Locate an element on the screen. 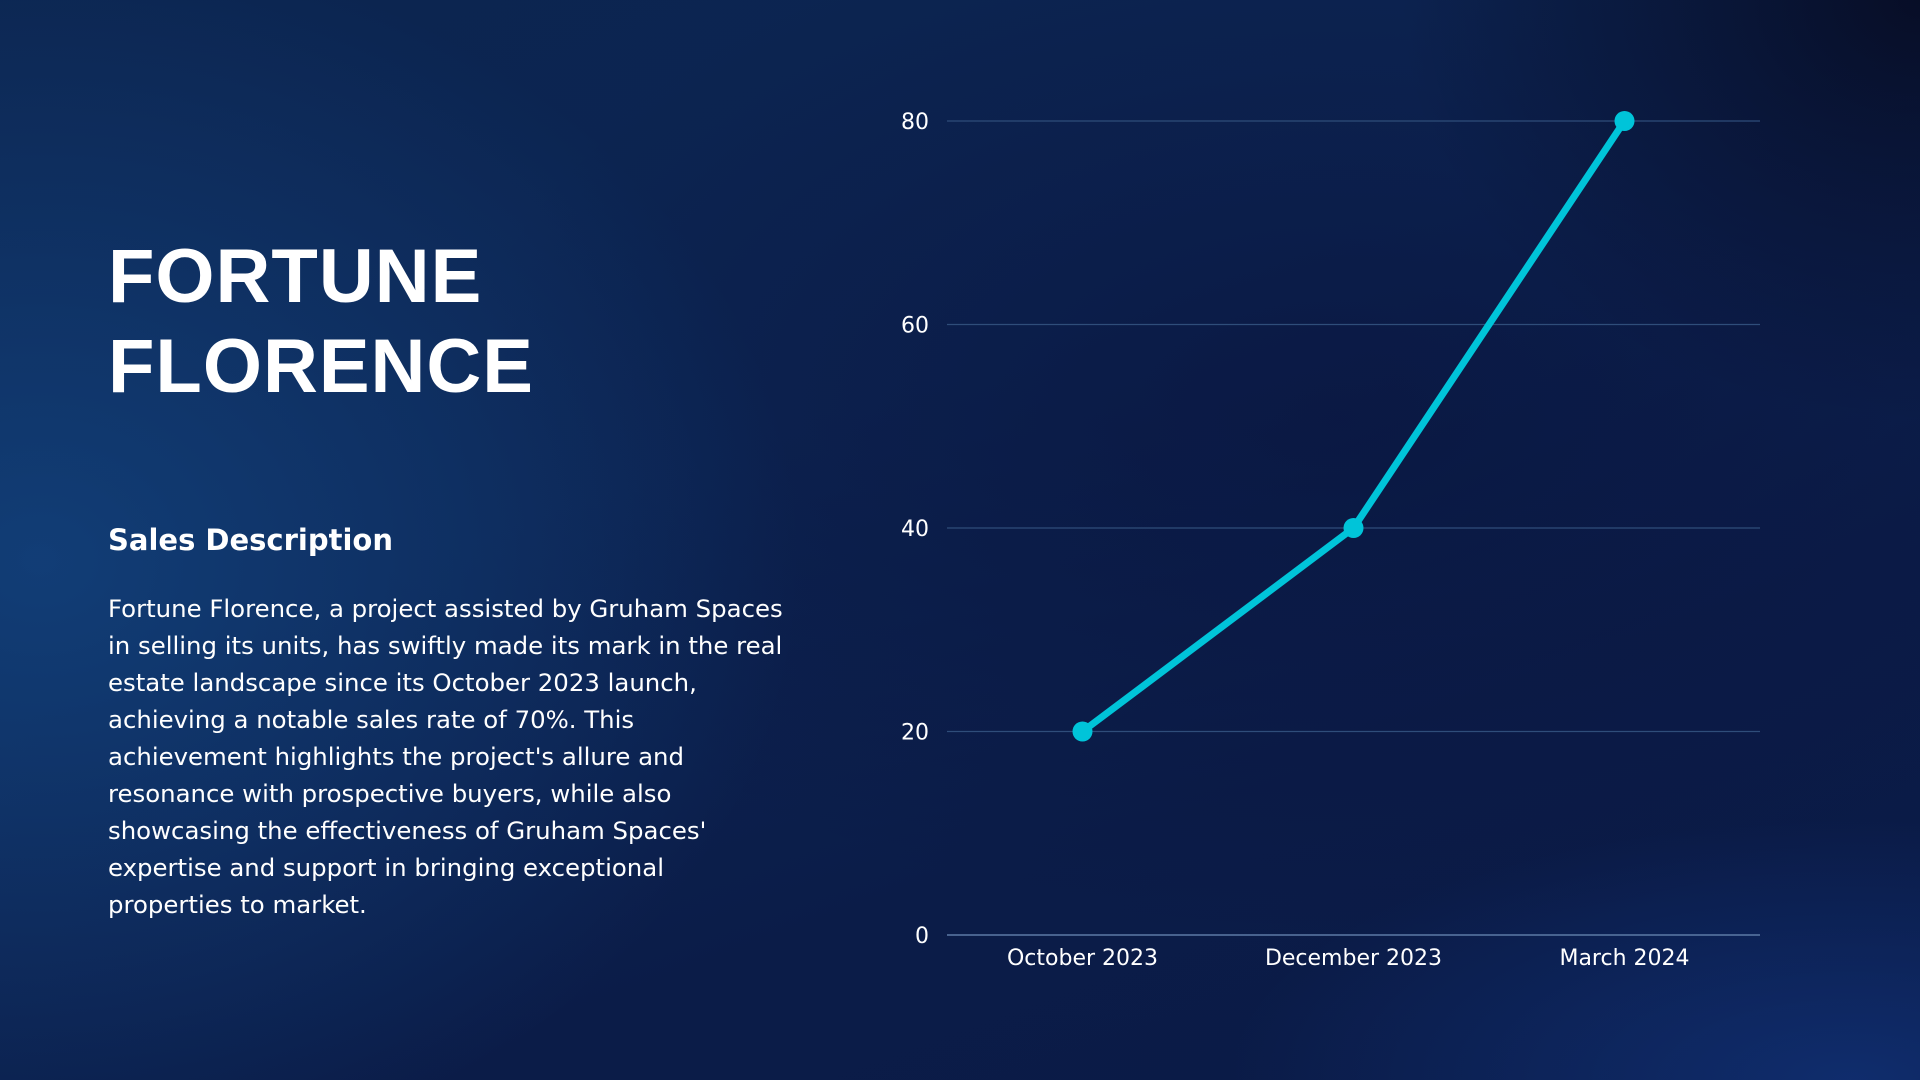 Image resolution: width=1920 pixels, height=1080 pixels. page-title-line-2: FLORENCE is located at coordinates (321, 366).